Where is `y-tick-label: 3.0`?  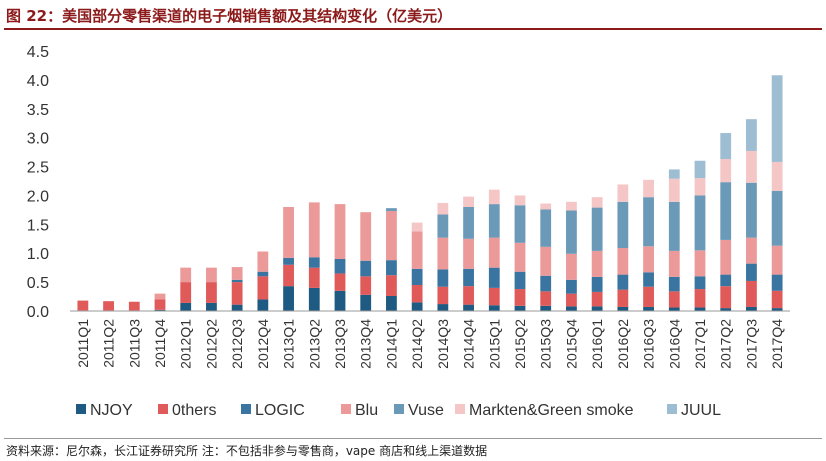 y-tick-label: 3.0 is located at coordinates (38, 139).